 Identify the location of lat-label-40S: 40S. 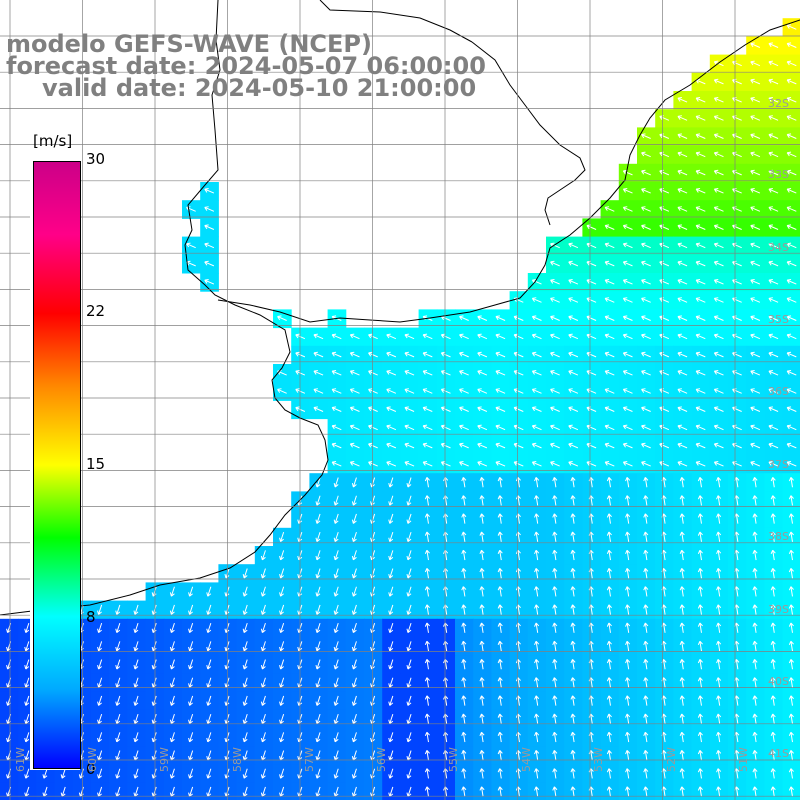
(778, 681).